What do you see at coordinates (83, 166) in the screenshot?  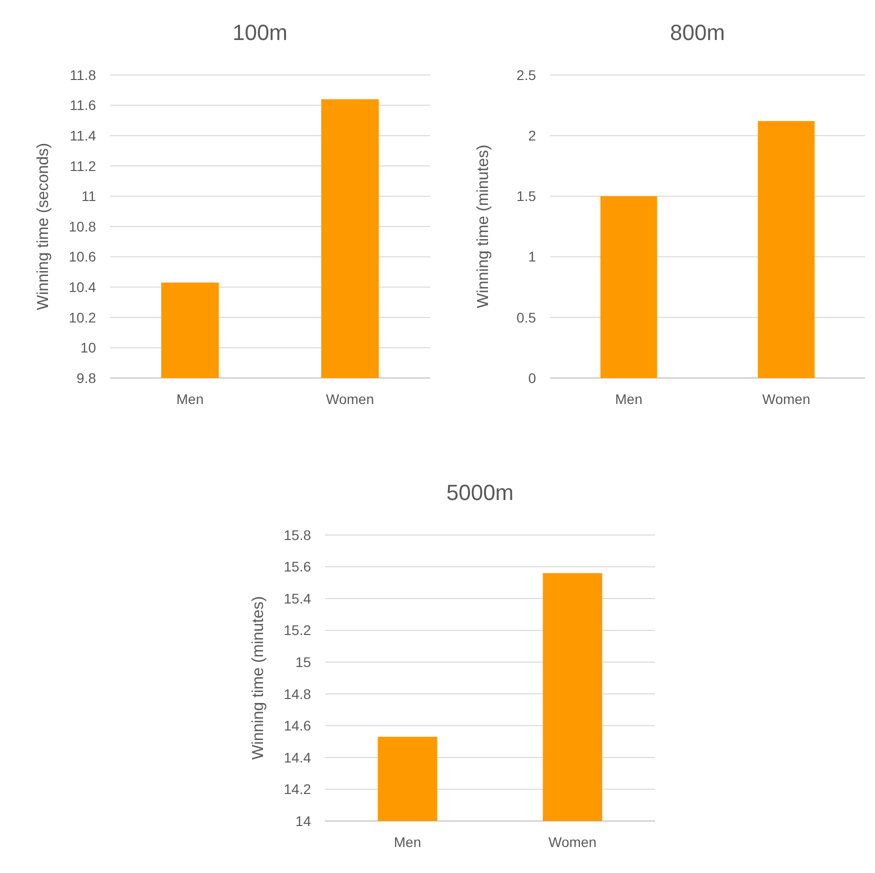 I see `y-tick-label: 11.2` at bounding box center [83, 166].